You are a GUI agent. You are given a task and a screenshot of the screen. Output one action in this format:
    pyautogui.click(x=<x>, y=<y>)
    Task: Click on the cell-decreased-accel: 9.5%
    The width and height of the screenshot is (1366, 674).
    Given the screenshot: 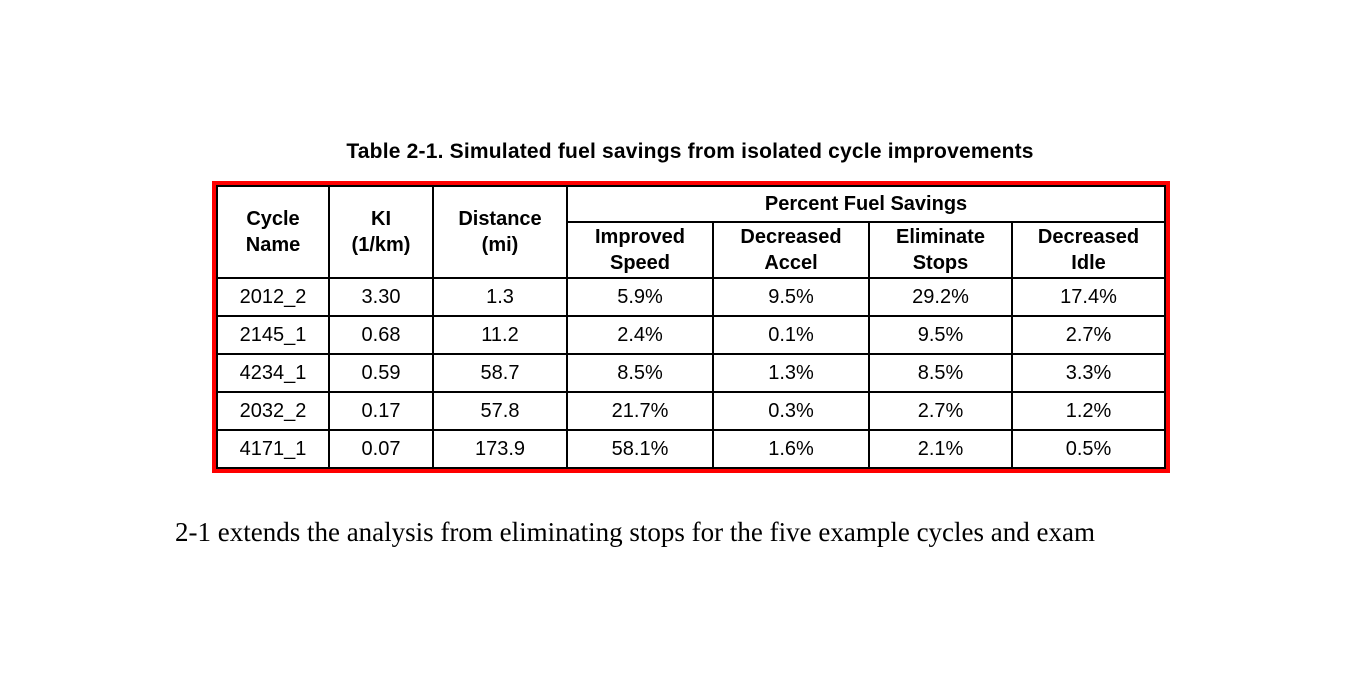 What is the action you would take?
    pyautogui.click(x=791, y=297)
    